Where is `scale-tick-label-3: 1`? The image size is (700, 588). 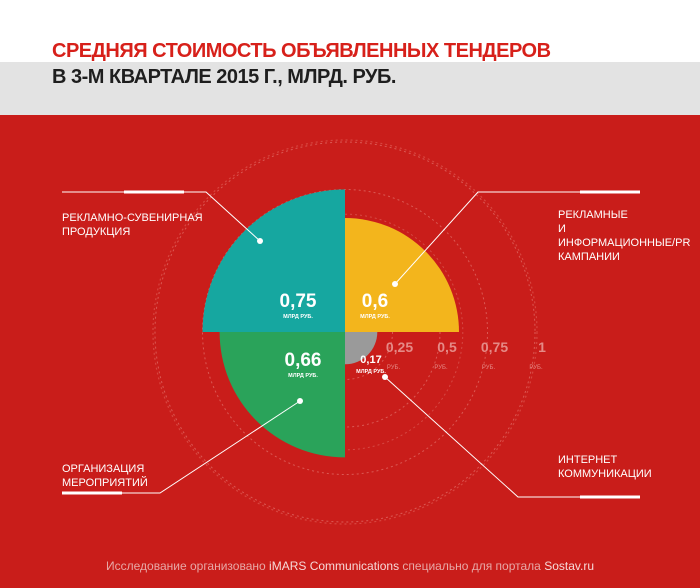 scale-tick-label-3: 1 is located at coordinates (542, 347).